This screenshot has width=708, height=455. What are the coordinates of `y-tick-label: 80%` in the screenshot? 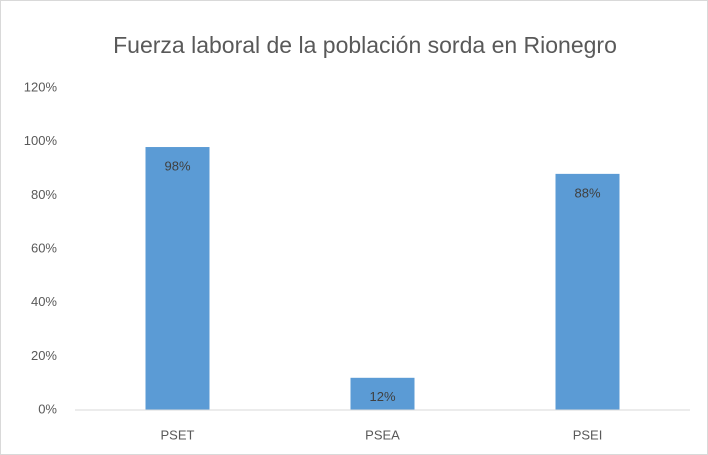 It's located at (44, 194).